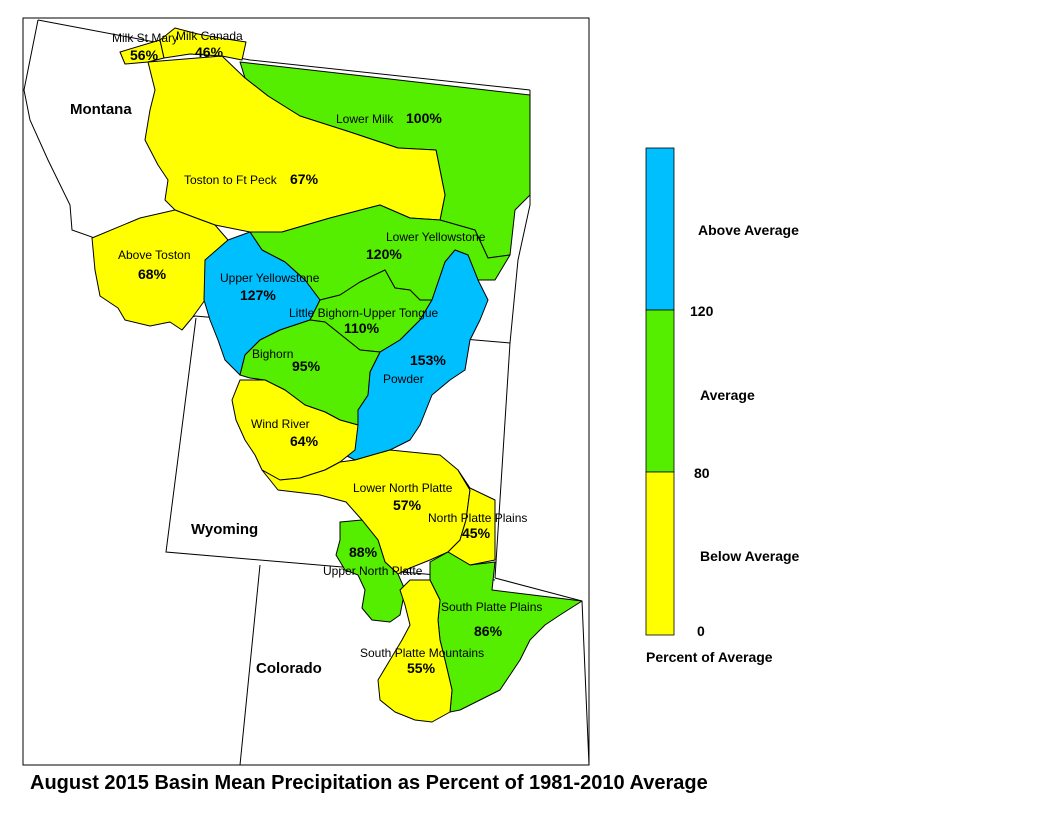  I want to click on basin-south-platte-mountains, so click(415, 651).